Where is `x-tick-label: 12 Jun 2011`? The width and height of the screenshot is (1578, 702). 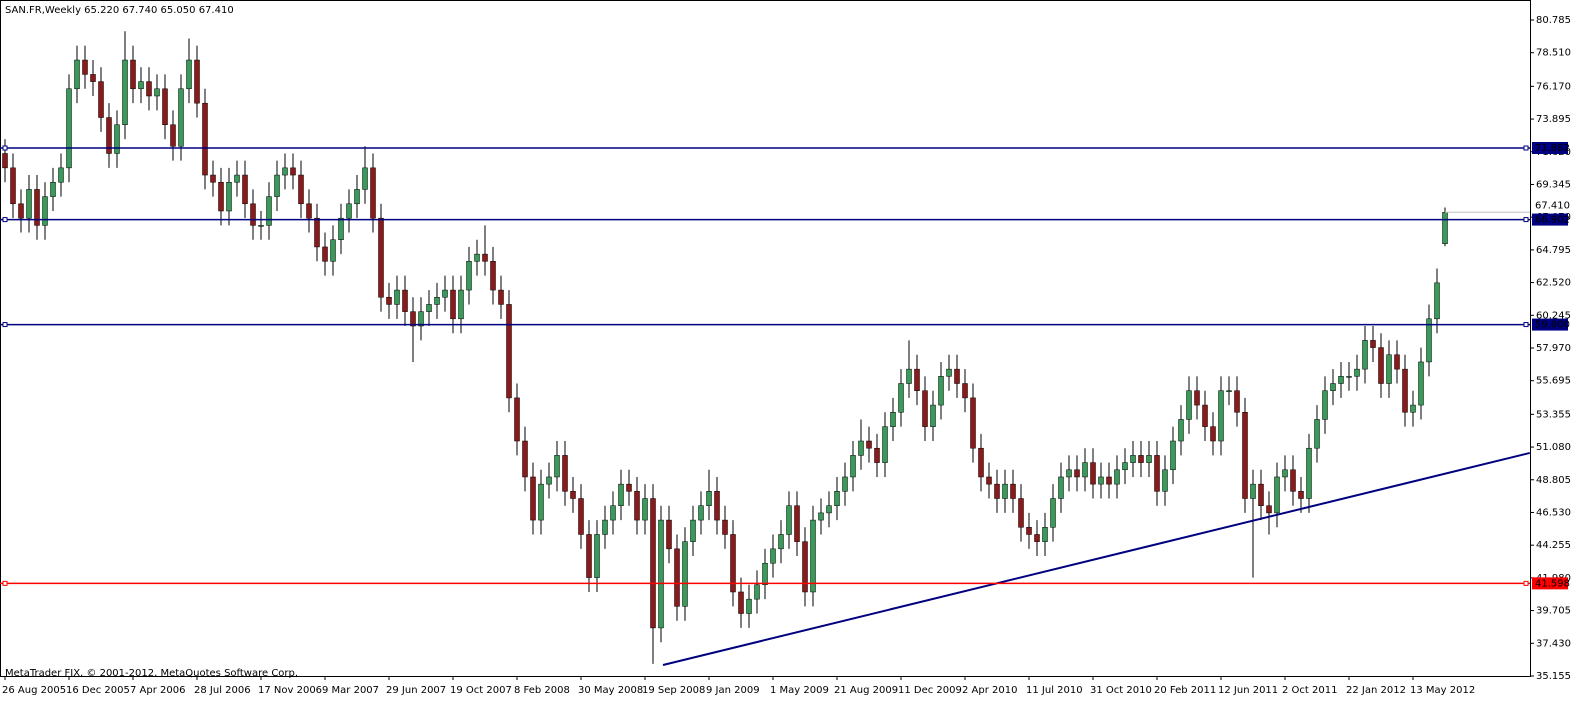
x-tick-label: 12 Jun 2011 is located at coordinates (1248, 690).